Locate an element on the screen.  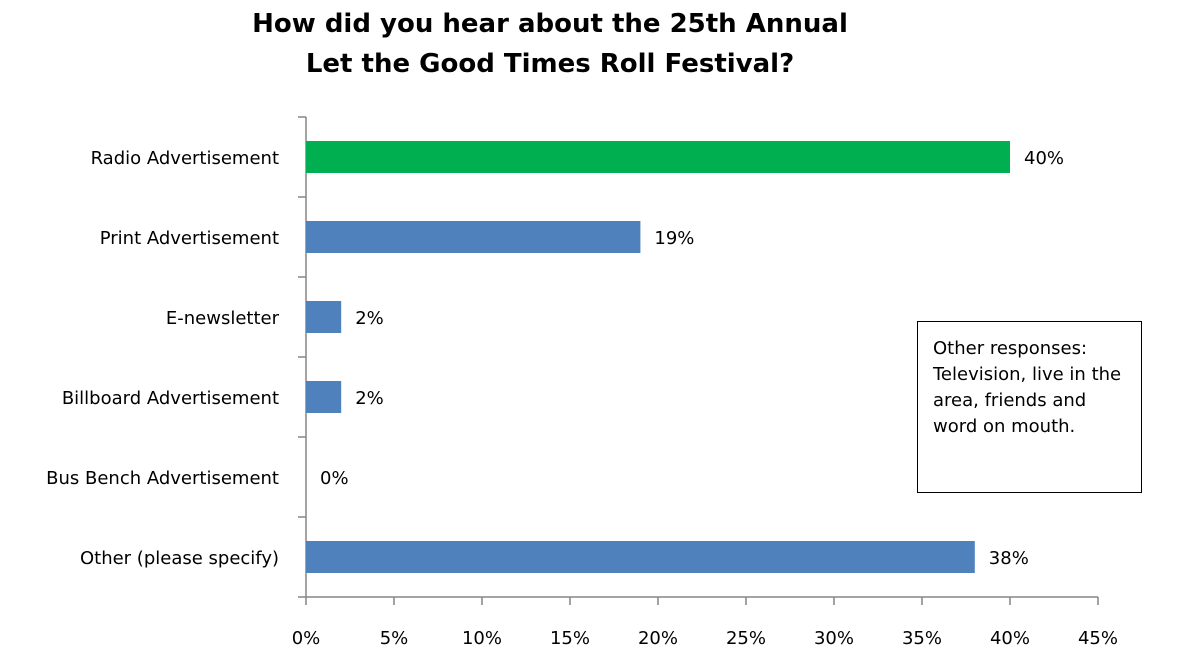
chart-title-line-1: How did you hear about the 25th Annual is located at coordinates (550, 24).